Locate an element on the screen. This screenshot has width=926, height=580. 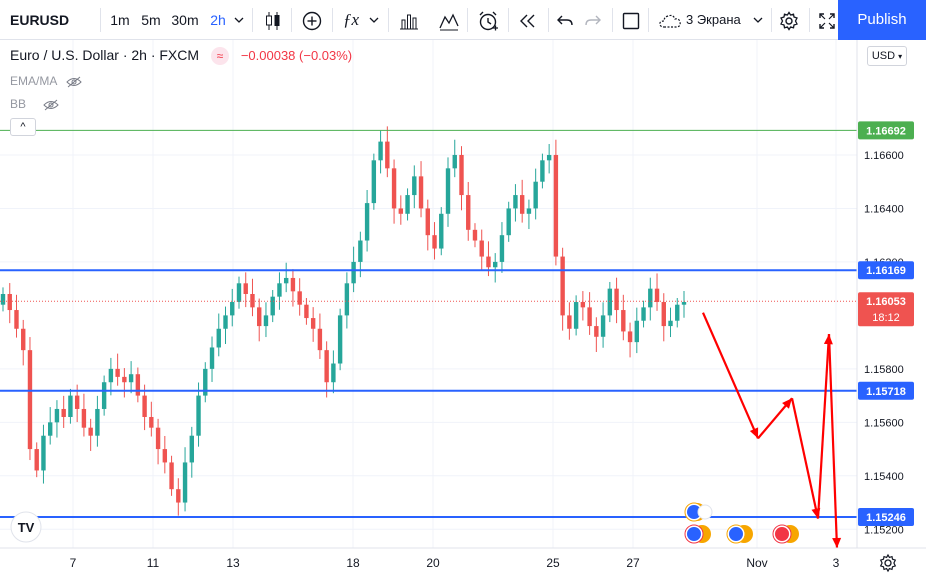
redo-icon is located at coordinates (593, 20).